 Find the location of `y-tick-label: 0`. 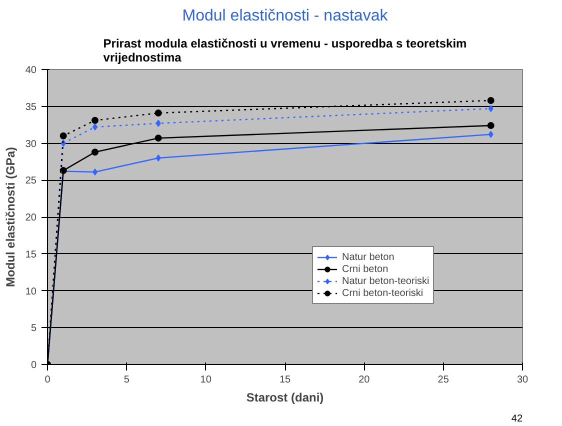

y-tick-label: 0 is located at coordinates (33, 365).